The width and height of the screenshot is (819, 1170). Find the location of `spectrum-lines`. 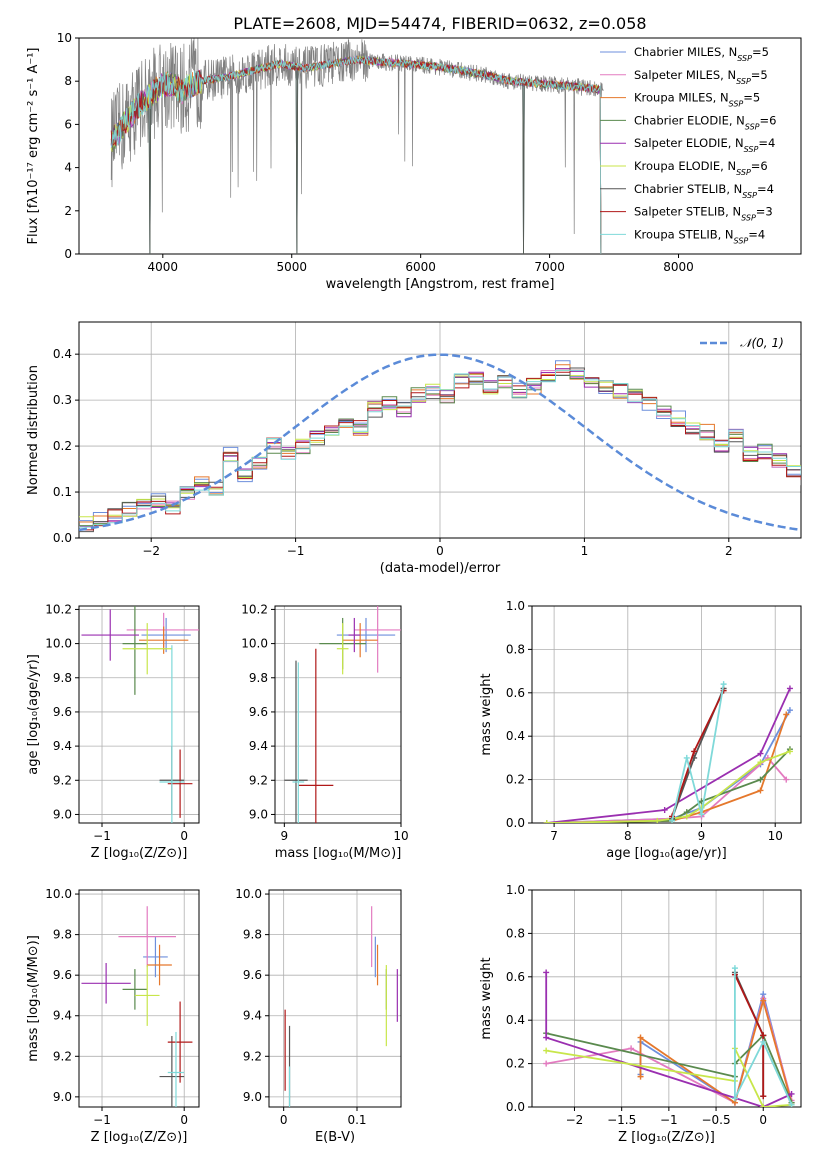

spectrum-lines is located at coordinates (357, 146).